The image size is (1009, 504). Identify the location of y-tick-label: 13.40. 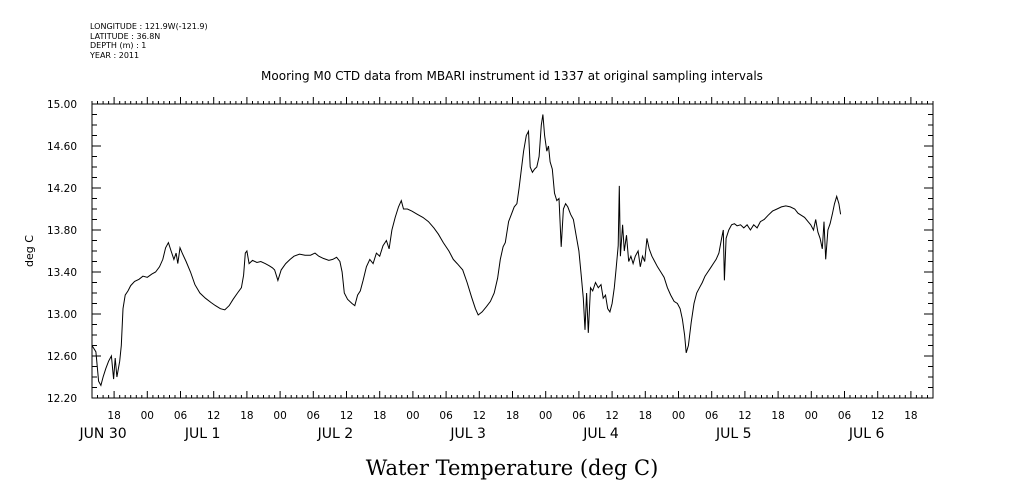
(62, 273).